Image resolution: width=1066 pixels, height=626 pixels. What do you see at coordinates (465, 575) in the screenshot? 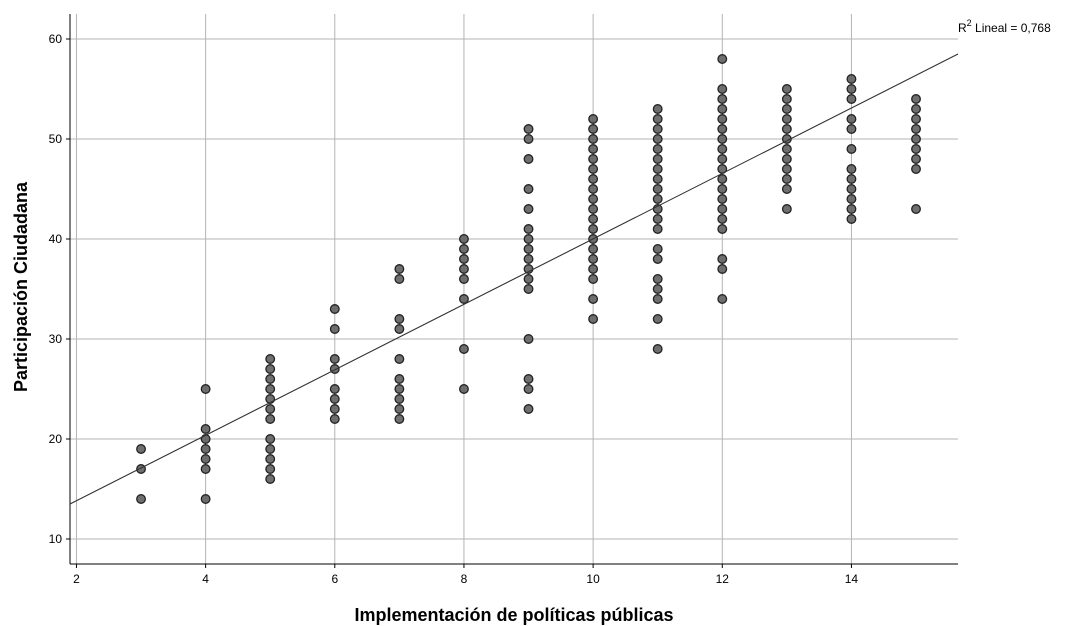
I see `x-axis-ticks: 2 4 6 8 10 12 14` at bounding box center [465, 575].